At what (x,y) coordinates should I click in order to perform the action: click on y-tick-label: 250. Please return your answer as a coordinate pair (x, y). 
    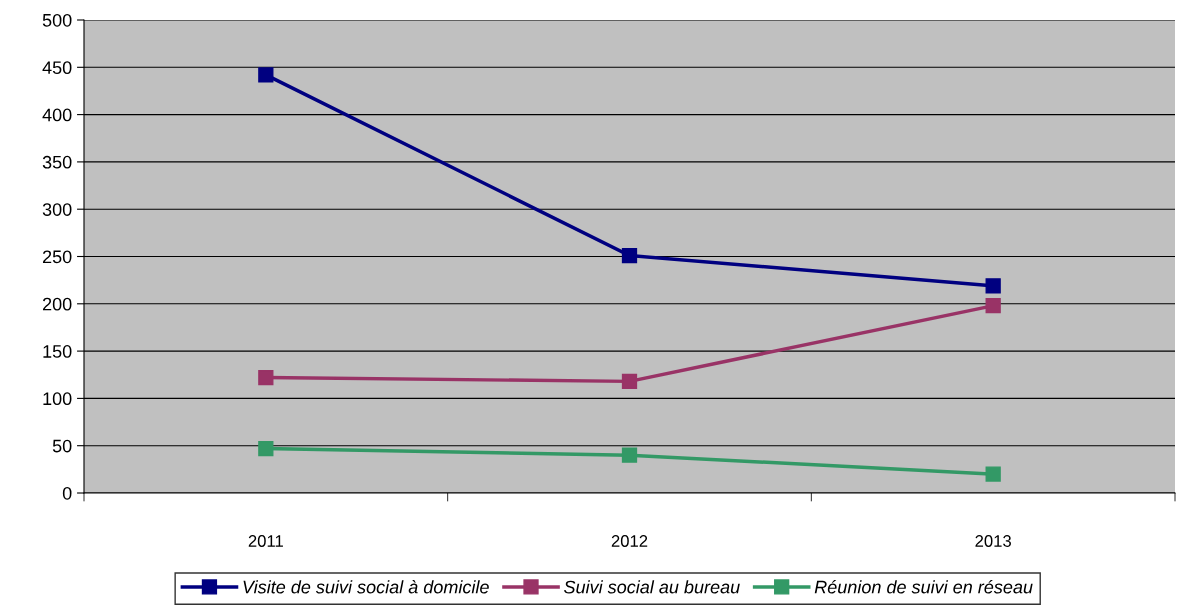
    Looking at the image, I should click on (57, 257).